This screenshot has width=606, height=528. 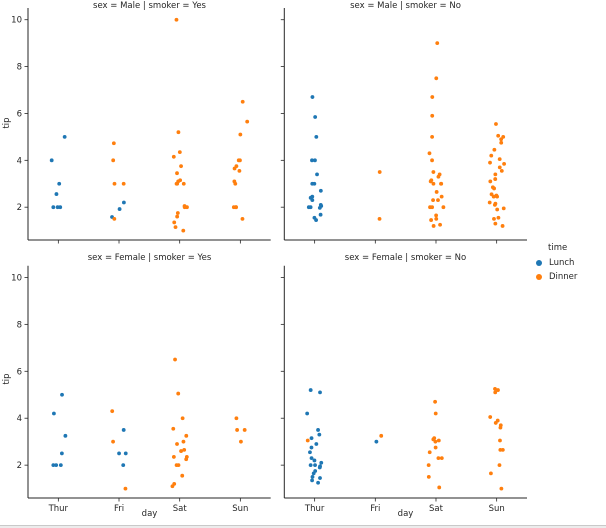 What do you see at coordinates (7, 123) in the screenshot?
I see `y-axis-label-top: tip` at bounding box center [7, 123].